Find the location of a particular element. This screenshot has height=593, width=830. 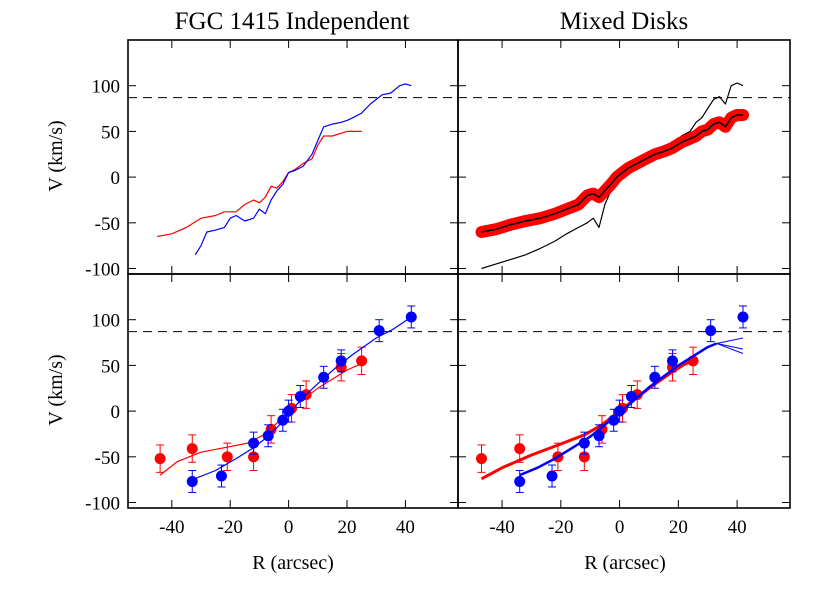

series-line-red-center is located at coordinates (612, 173).